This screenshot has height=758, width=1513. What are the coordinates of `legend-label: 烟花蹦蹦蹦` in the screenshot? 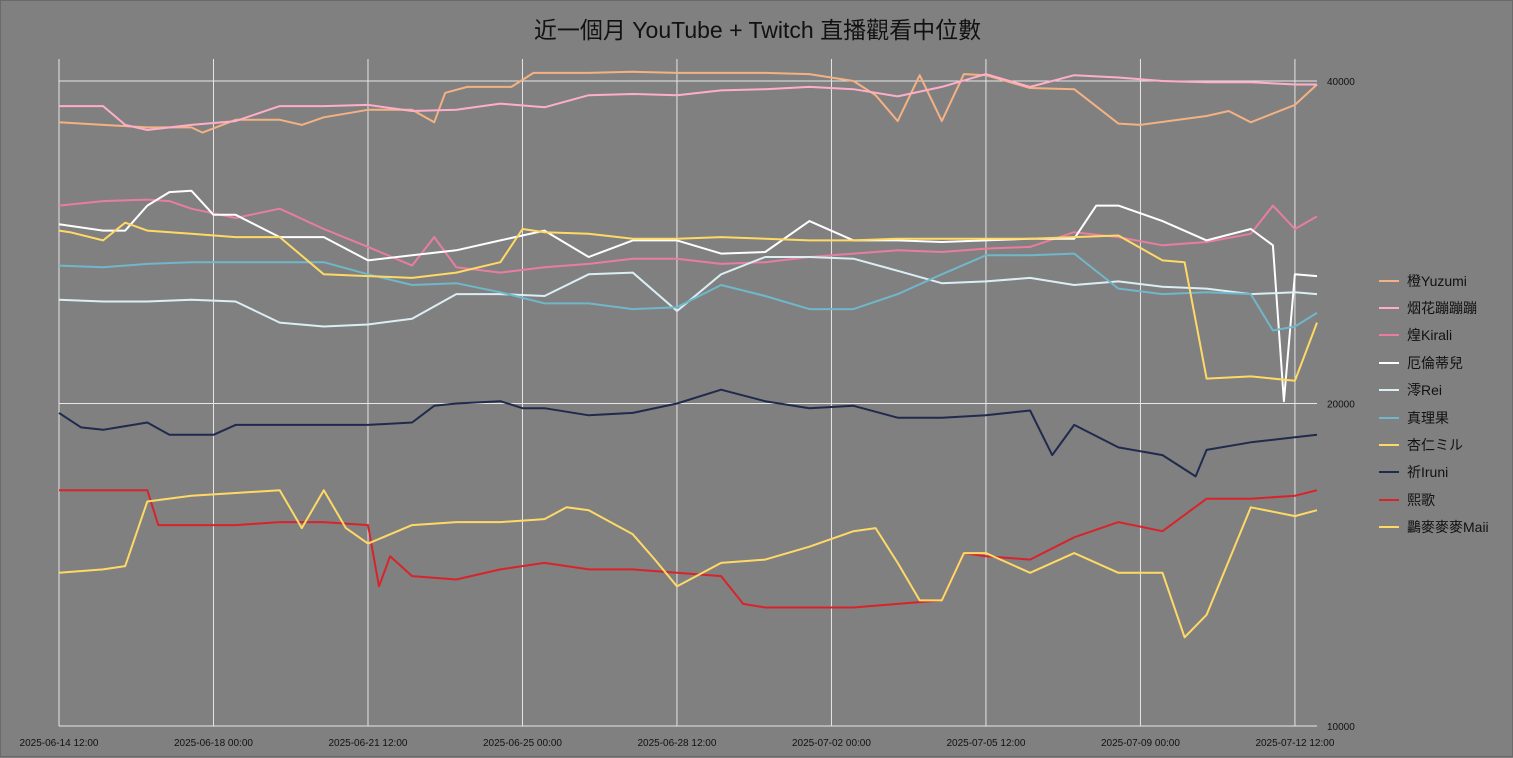 It's located at (1442, 308).